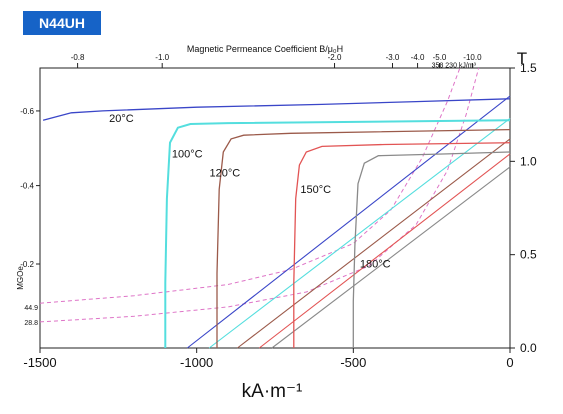 The image size is (563, 414). Describe the element at coordinates (31, 308) in the screenshot. I see `energy-value-label: 44.9` at that location.